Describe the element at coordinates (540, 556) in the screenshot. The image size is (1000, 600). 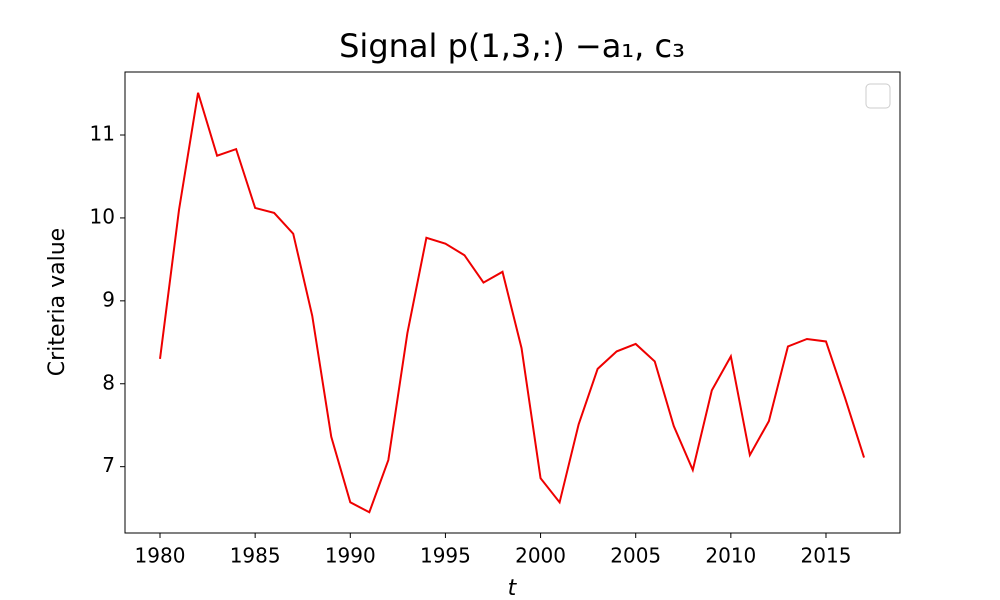
I see `x-tick-label: 2000` at that location.